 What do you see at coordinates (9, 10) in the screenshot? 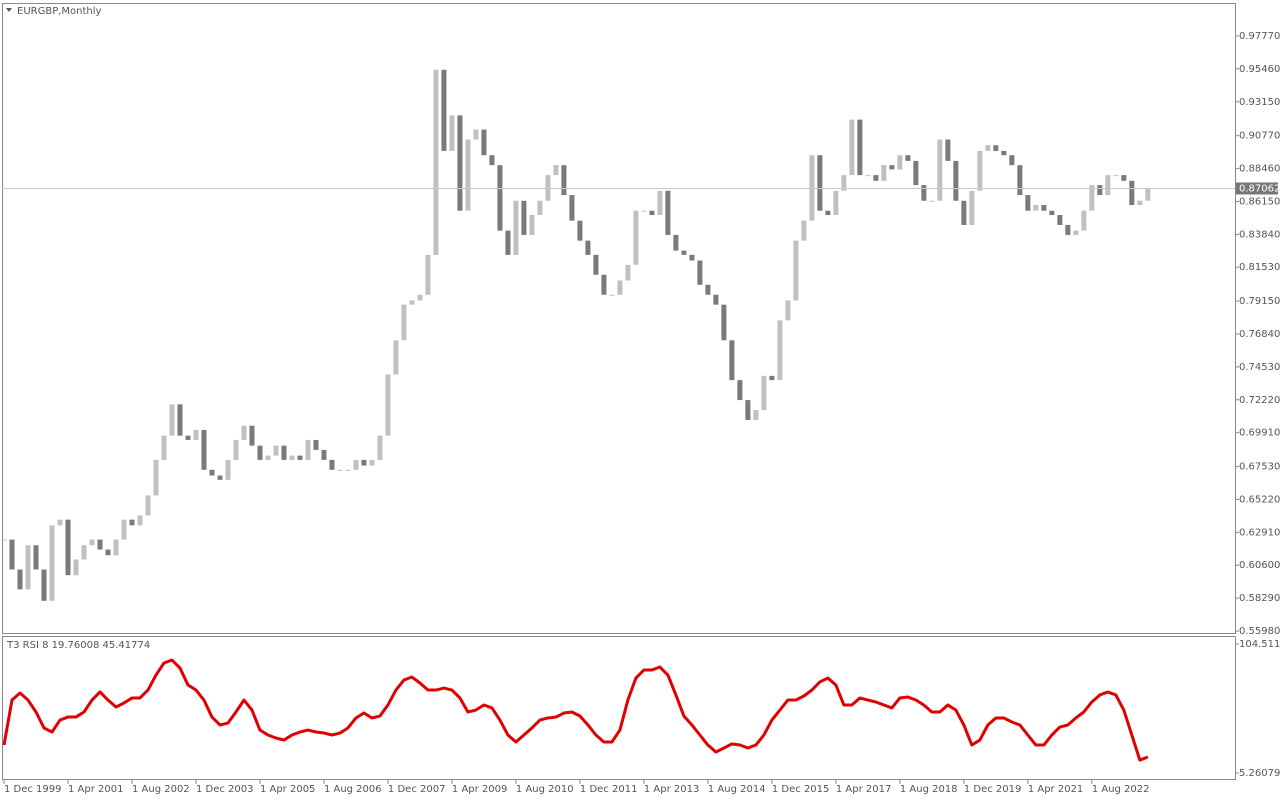
I see `dropdown-icon` at bounding box center [9, 10].